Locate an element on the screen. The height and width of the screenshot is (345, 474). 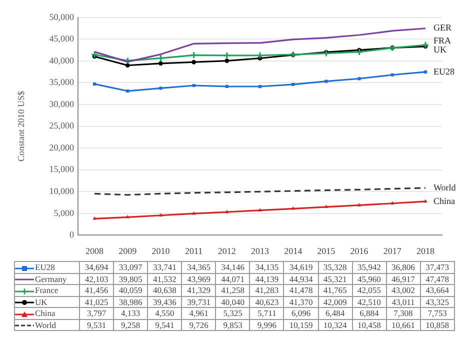
data-label: 40,040 is located at coordinates (233, 302).